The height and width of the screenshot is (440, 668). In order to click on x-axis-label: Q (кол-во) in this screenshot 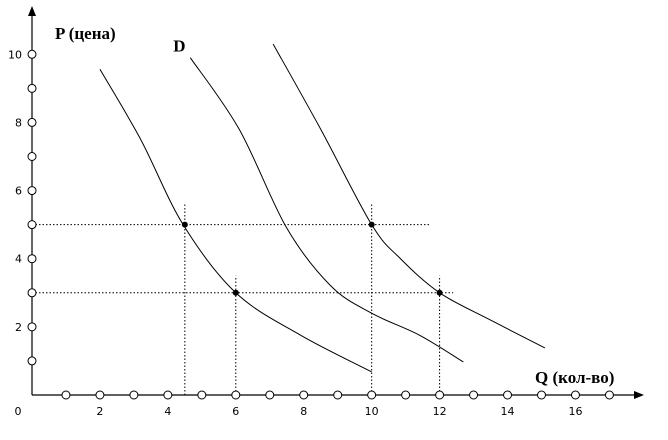, I will do `click(574, 377)`.